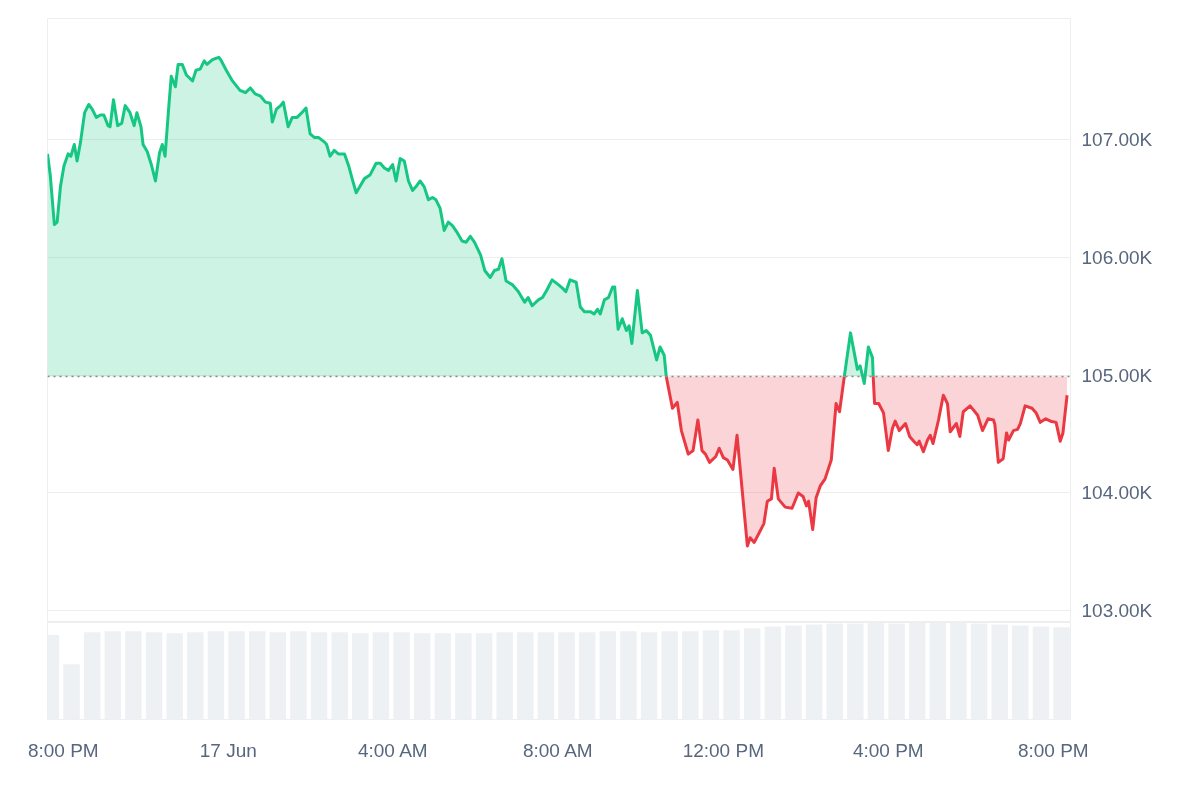 This screenshot has height=800, width=1200. What do you see at coordinates (1117, 493) in the screenshot?
I see `y-tick-label: 104.00K` at bounding box center [1117, 493].